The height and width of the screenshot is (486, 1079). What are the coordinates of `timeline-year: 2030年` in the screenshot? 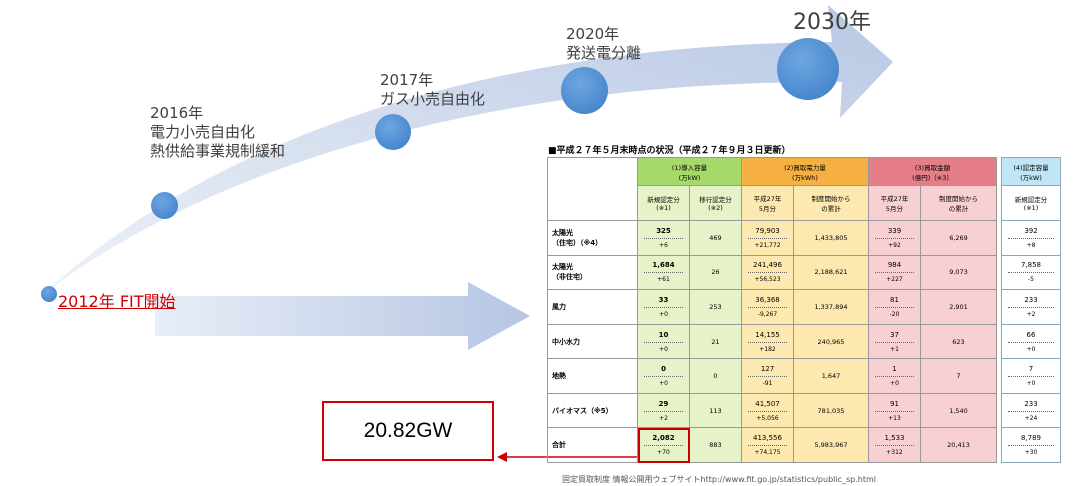 It's located at (832, 22).